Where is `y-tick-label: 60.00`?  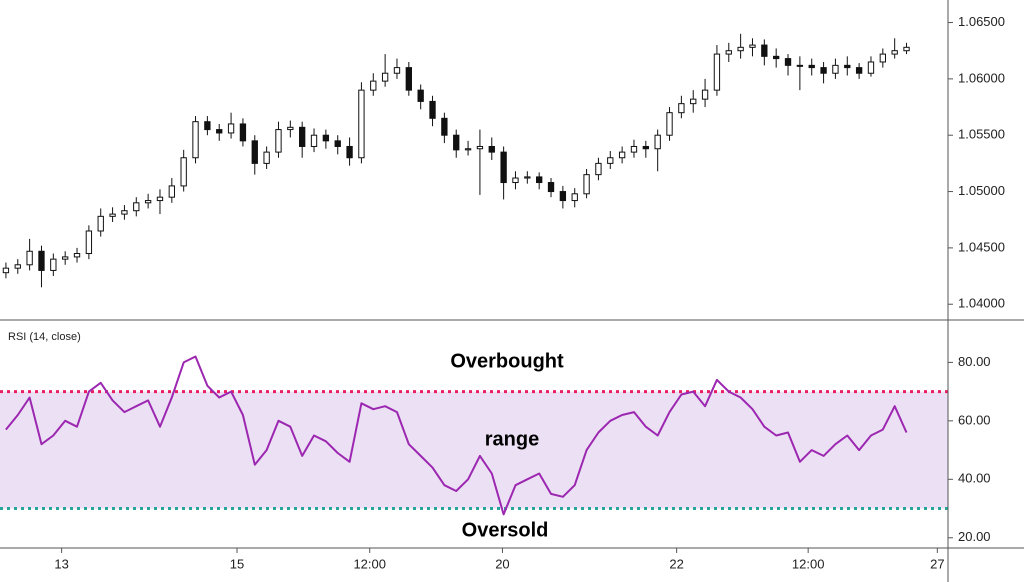 y-tick-label: 60.00 is located at coordinates (974, 419).